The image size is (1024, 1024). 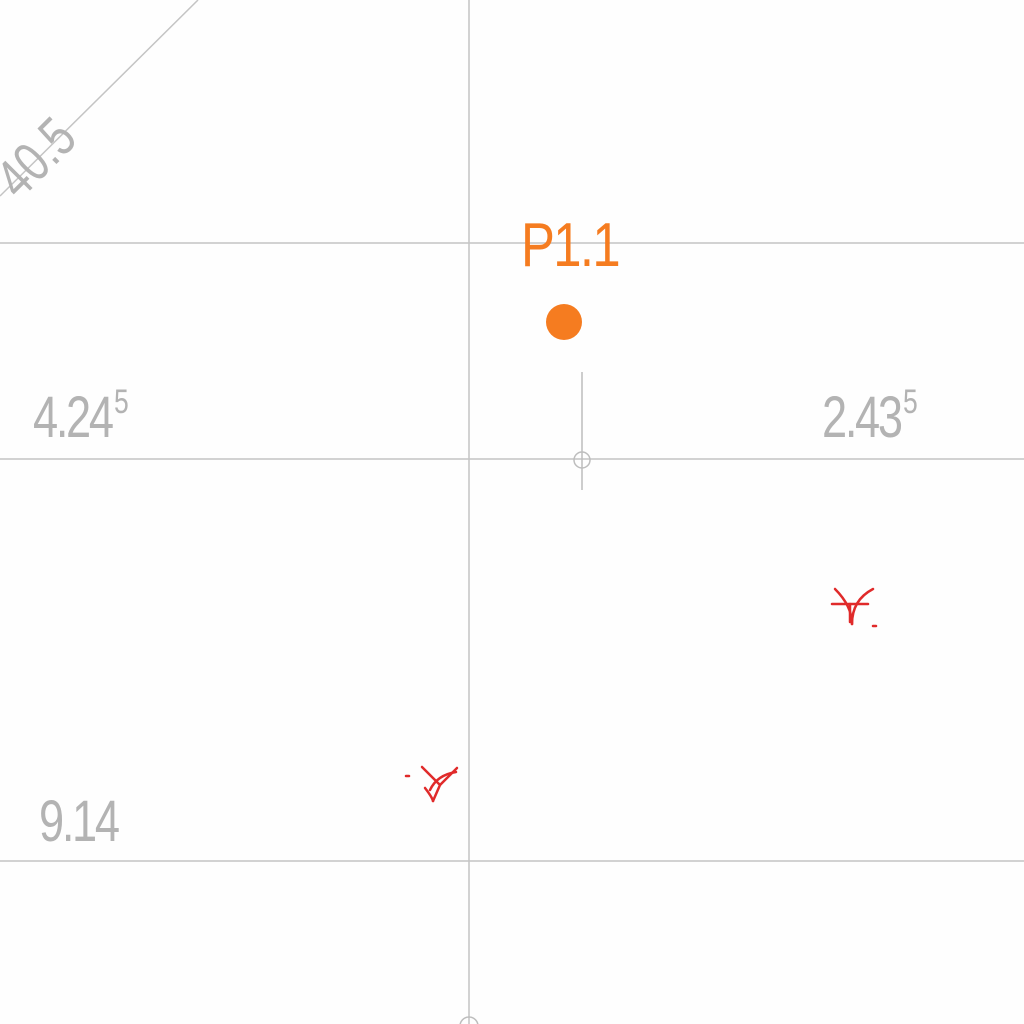 What do you see at coordinates (564, 322) in the screenshot?
I see `point-p1-1-marker` at bounding box center [564, 322].